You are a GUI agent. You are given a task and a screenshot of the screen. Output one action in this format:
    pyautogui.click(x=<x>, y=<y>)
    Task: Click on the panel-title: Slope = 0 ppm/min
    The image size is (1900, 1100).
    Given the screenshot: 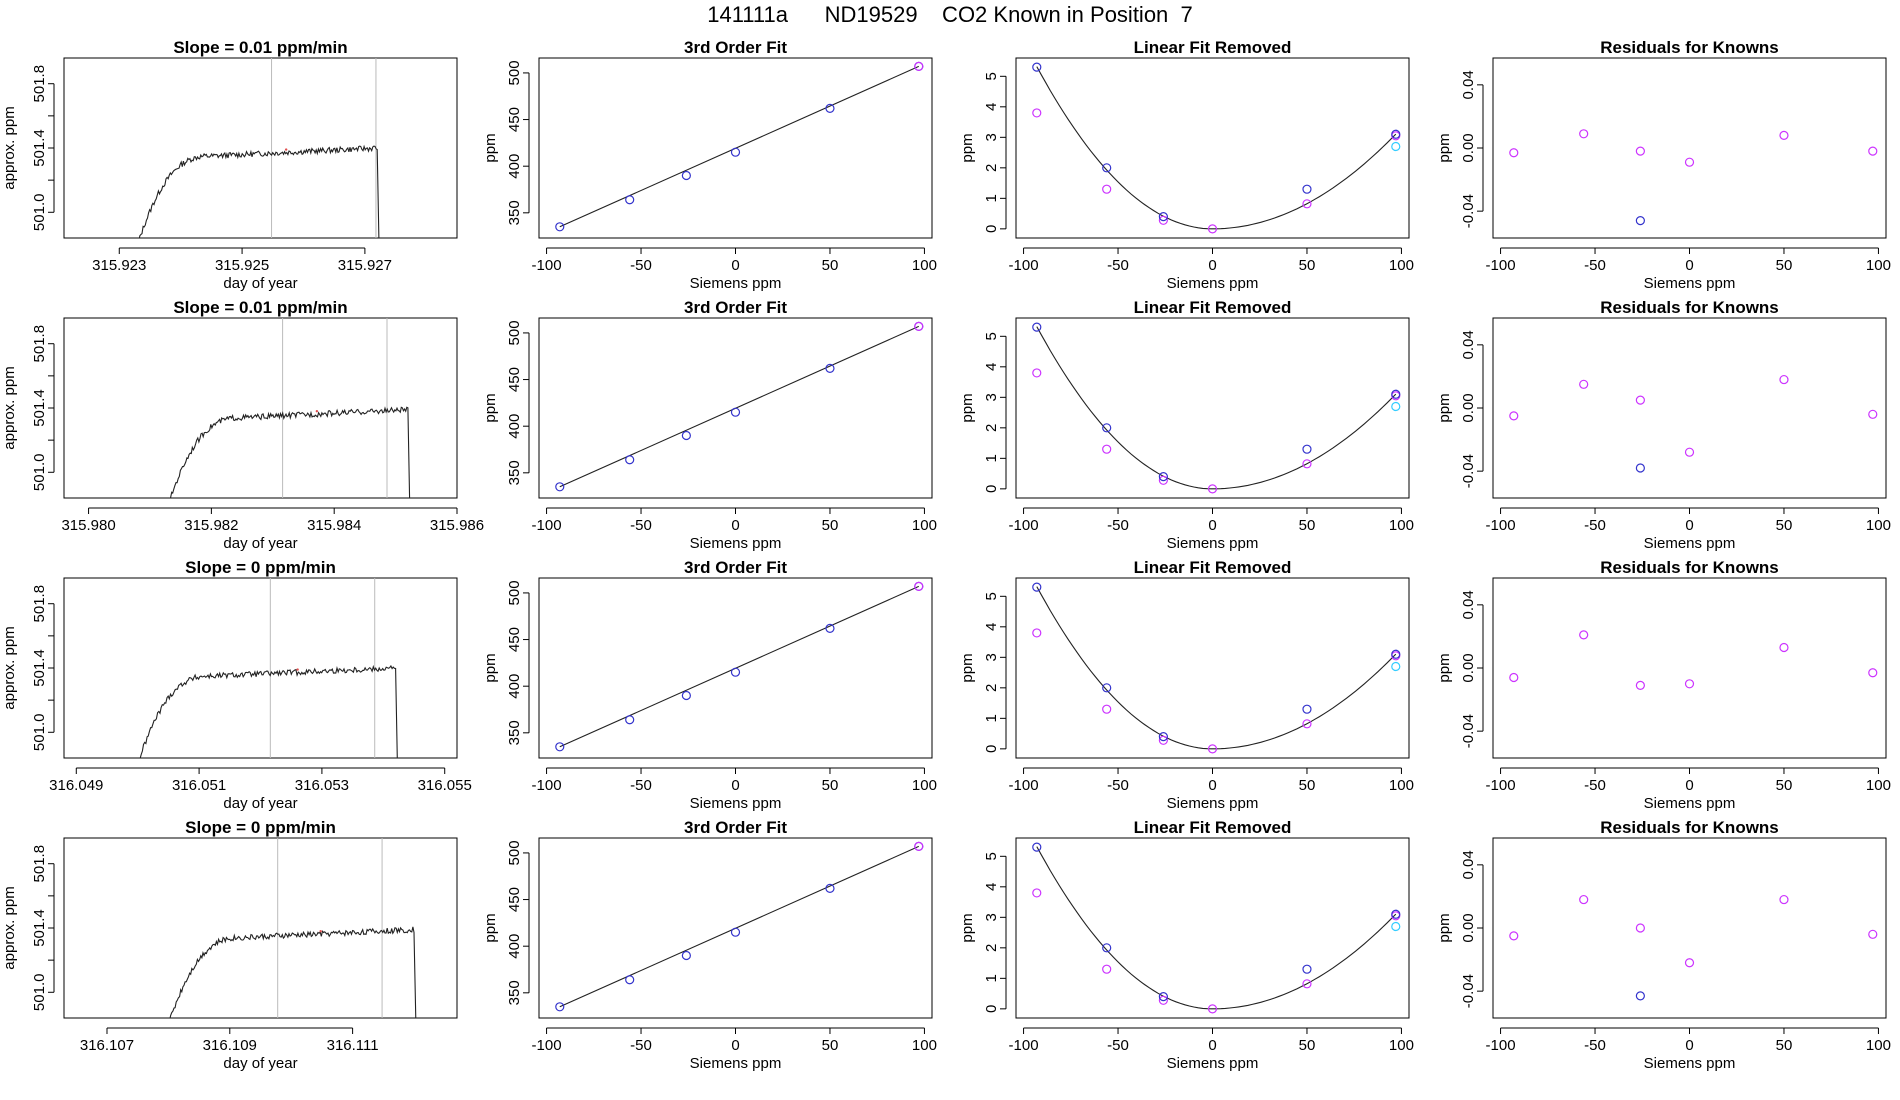 What is the action you would take?
    pyautogui.click(x=260, y=827)
    